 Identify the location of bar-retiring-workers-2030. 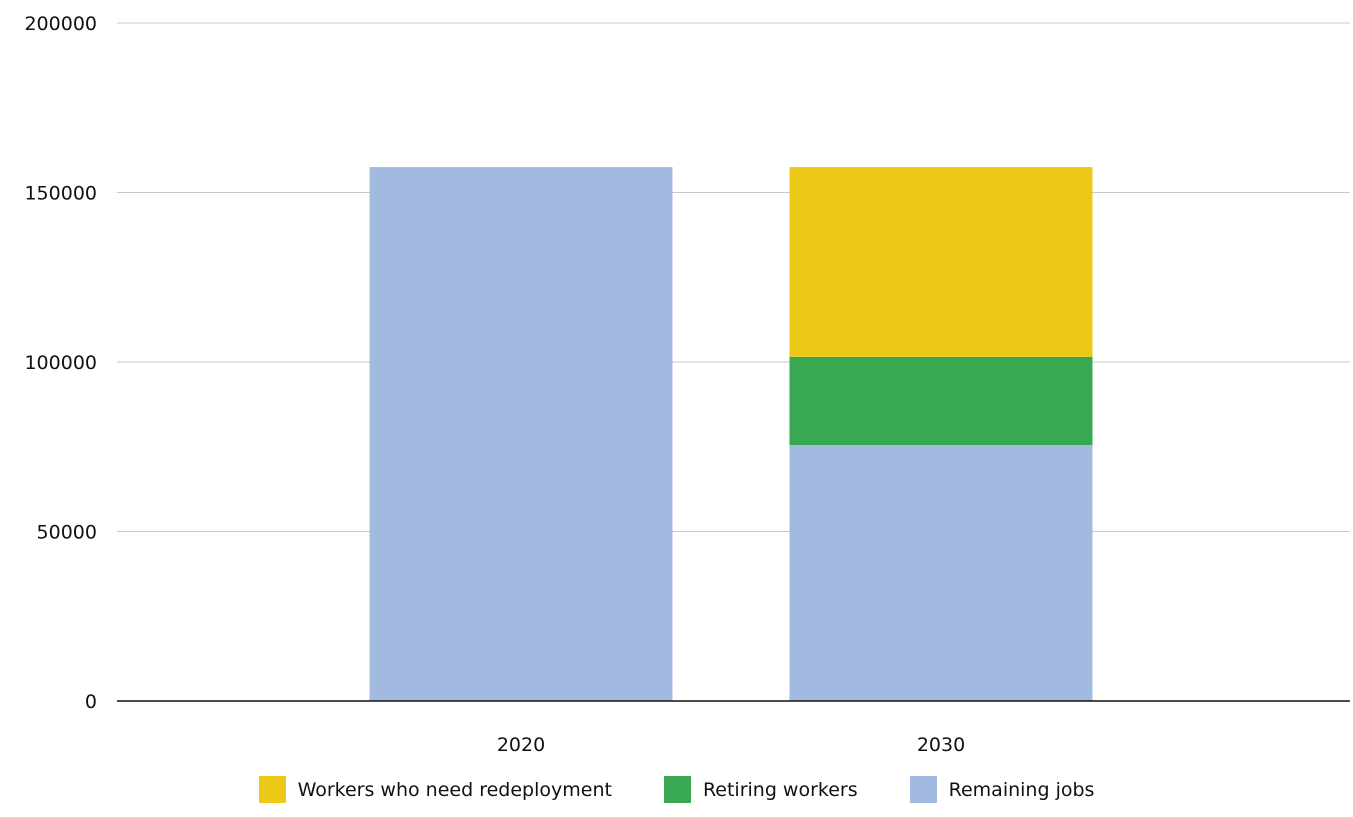
(941, 401).